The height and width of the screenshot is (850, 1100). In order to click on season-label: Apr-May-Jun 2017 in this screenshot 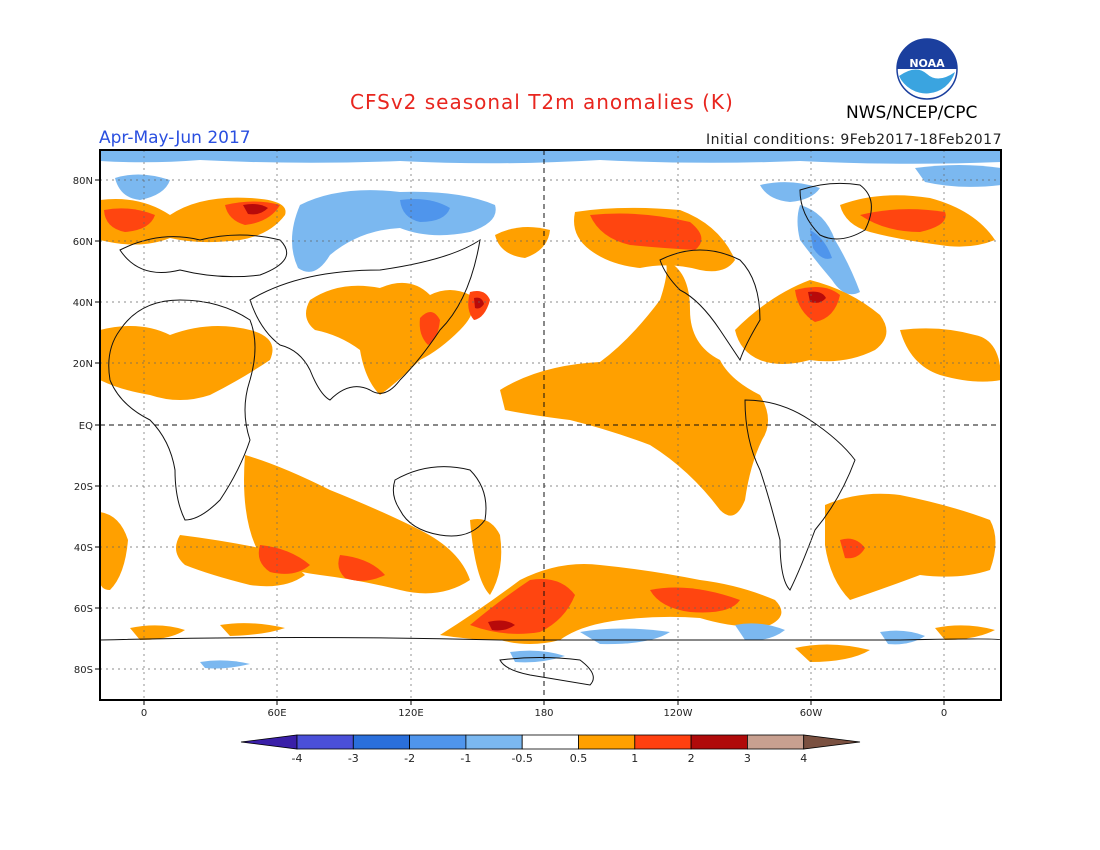, I will do `click(175, 138)`.